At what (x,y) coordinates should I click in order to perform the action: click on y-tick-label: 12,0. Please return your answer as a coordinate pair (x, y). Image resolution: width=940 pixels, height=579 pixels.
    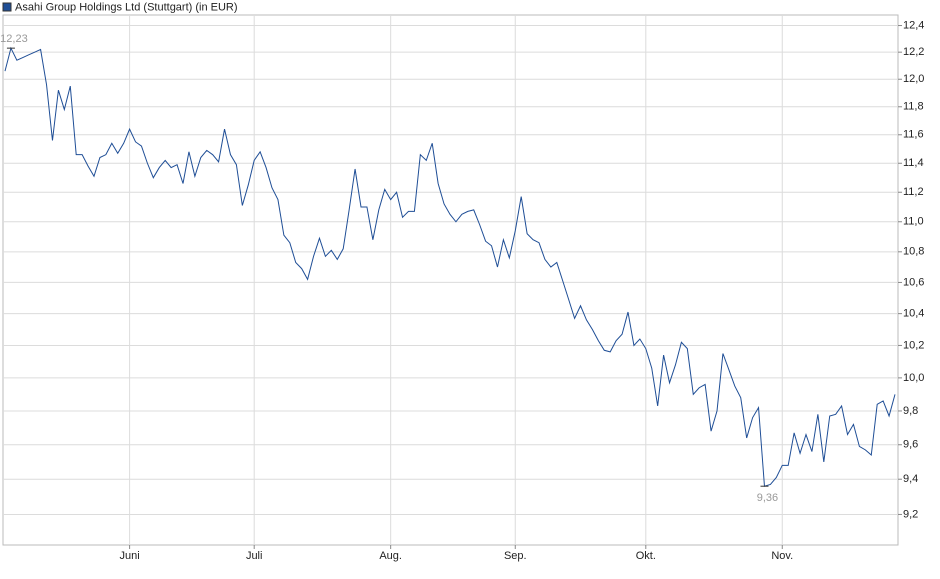
    Looking at the image, I should click on (913, 79).